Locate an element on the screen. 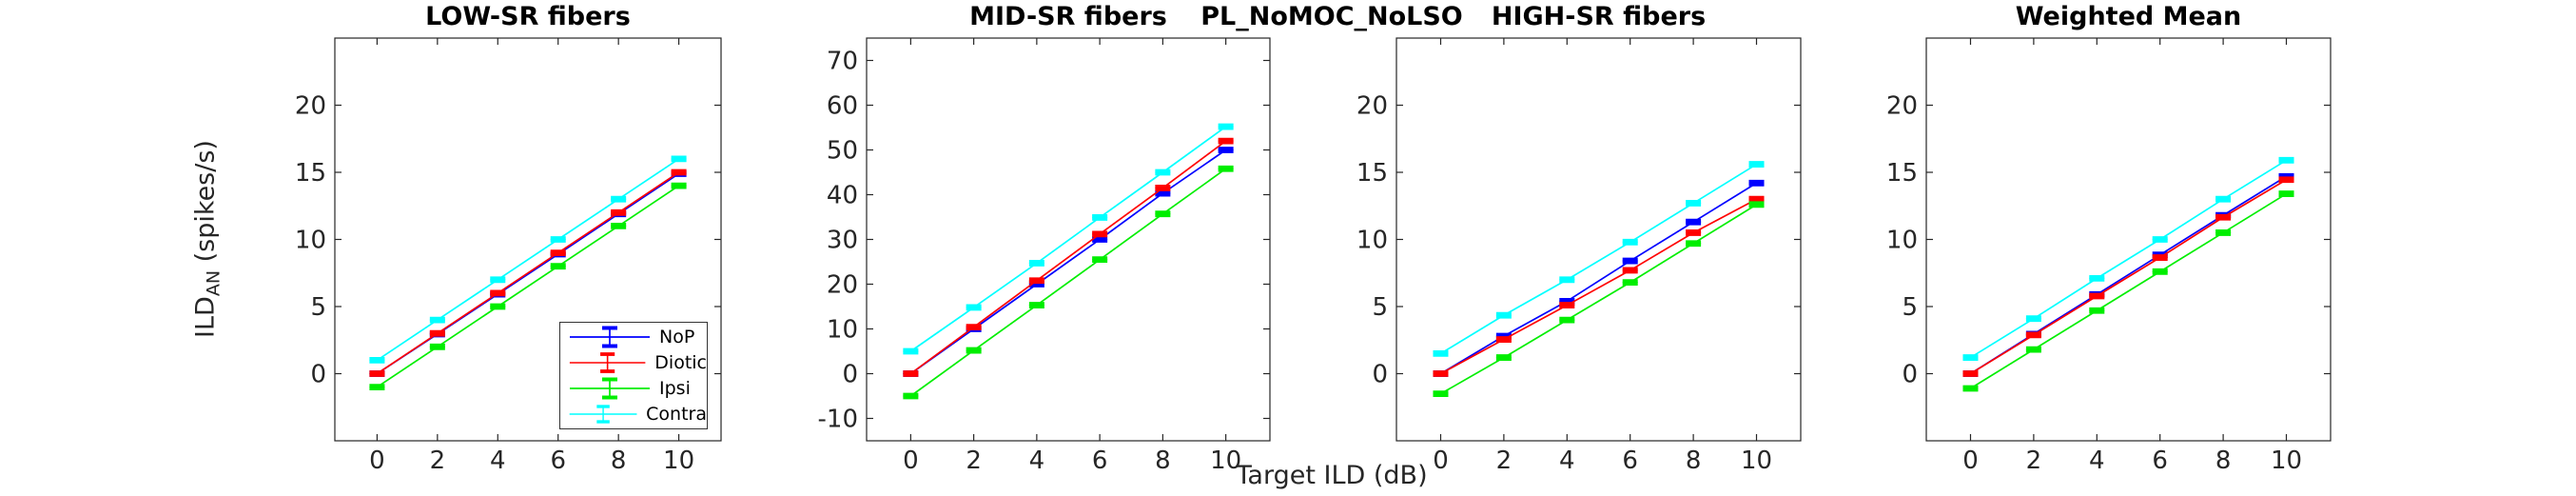 This screenshot has width=2576, height=496. legend-entry-label: Contra is located at coordinates (677, 414).